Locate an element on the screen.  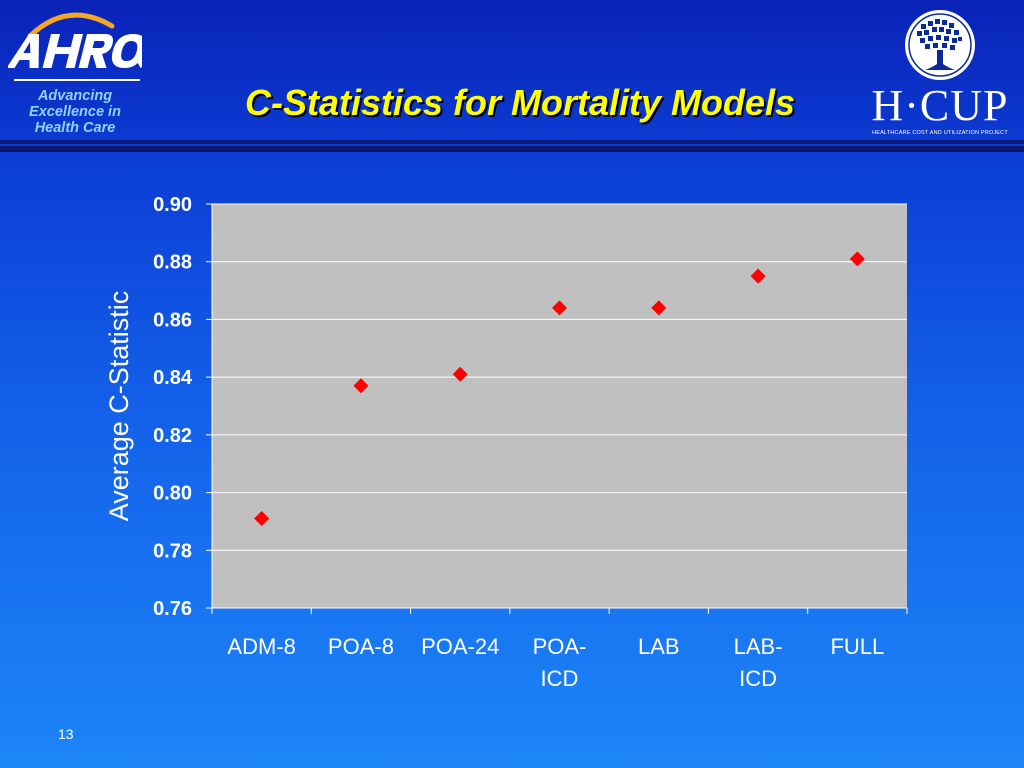
x-tick-label-line: LAB is located at coordinates (659, 646).